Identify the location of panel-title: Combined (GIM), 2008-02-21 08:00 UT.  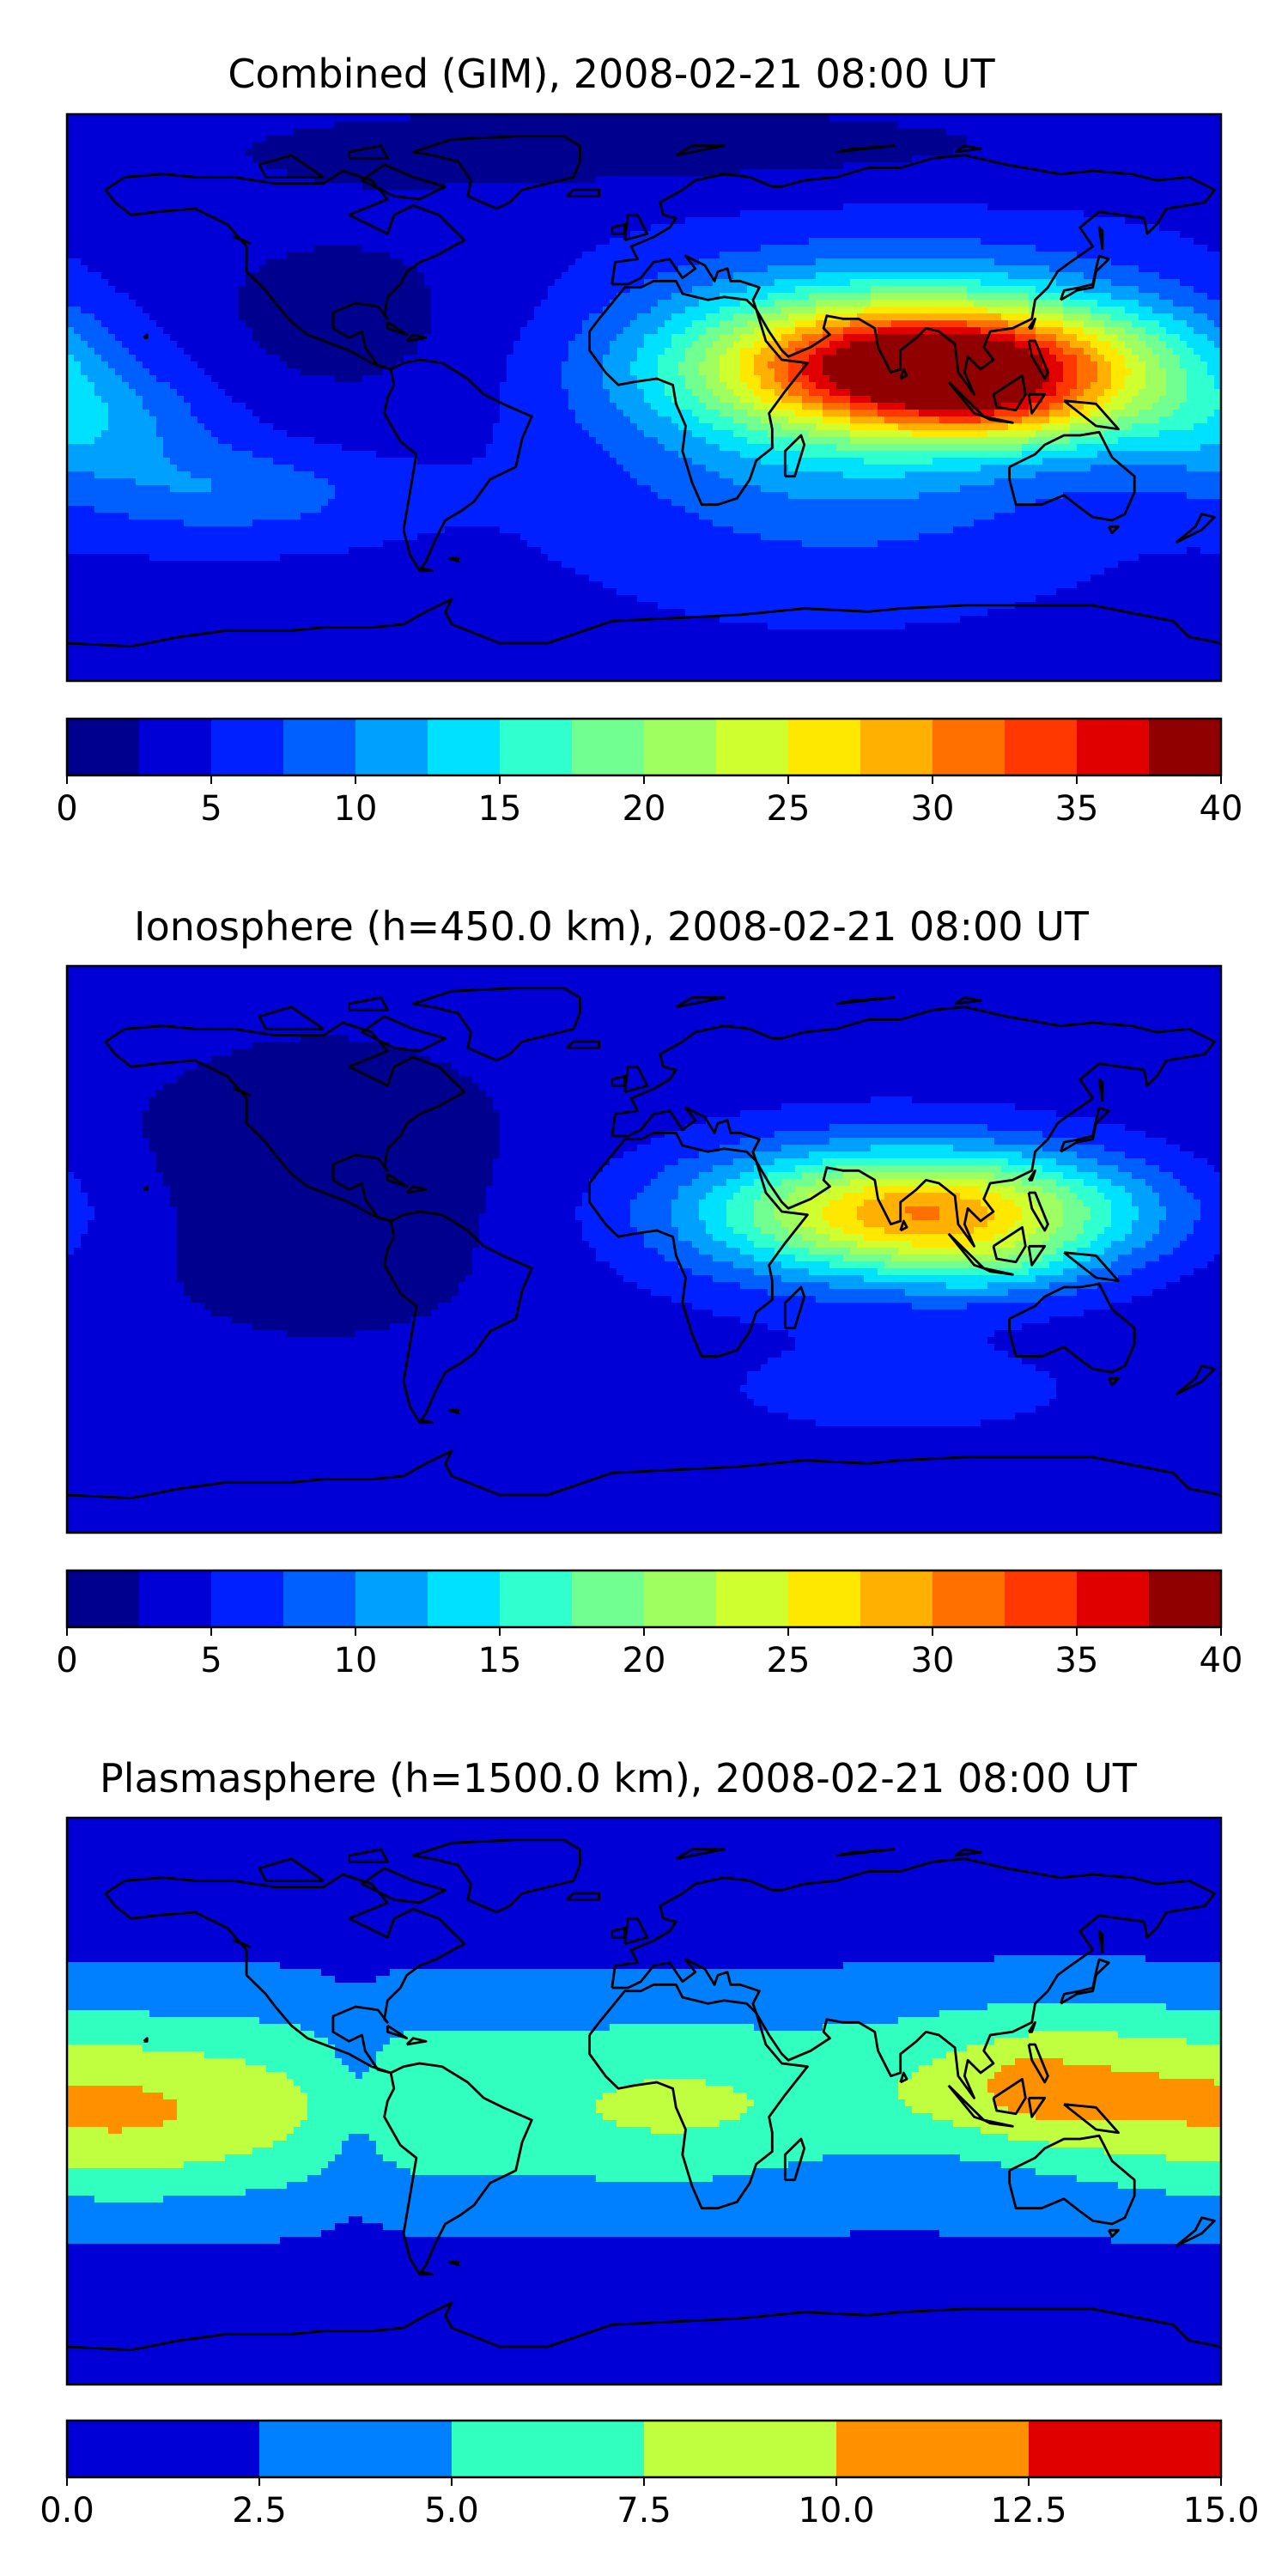
(611, 74).